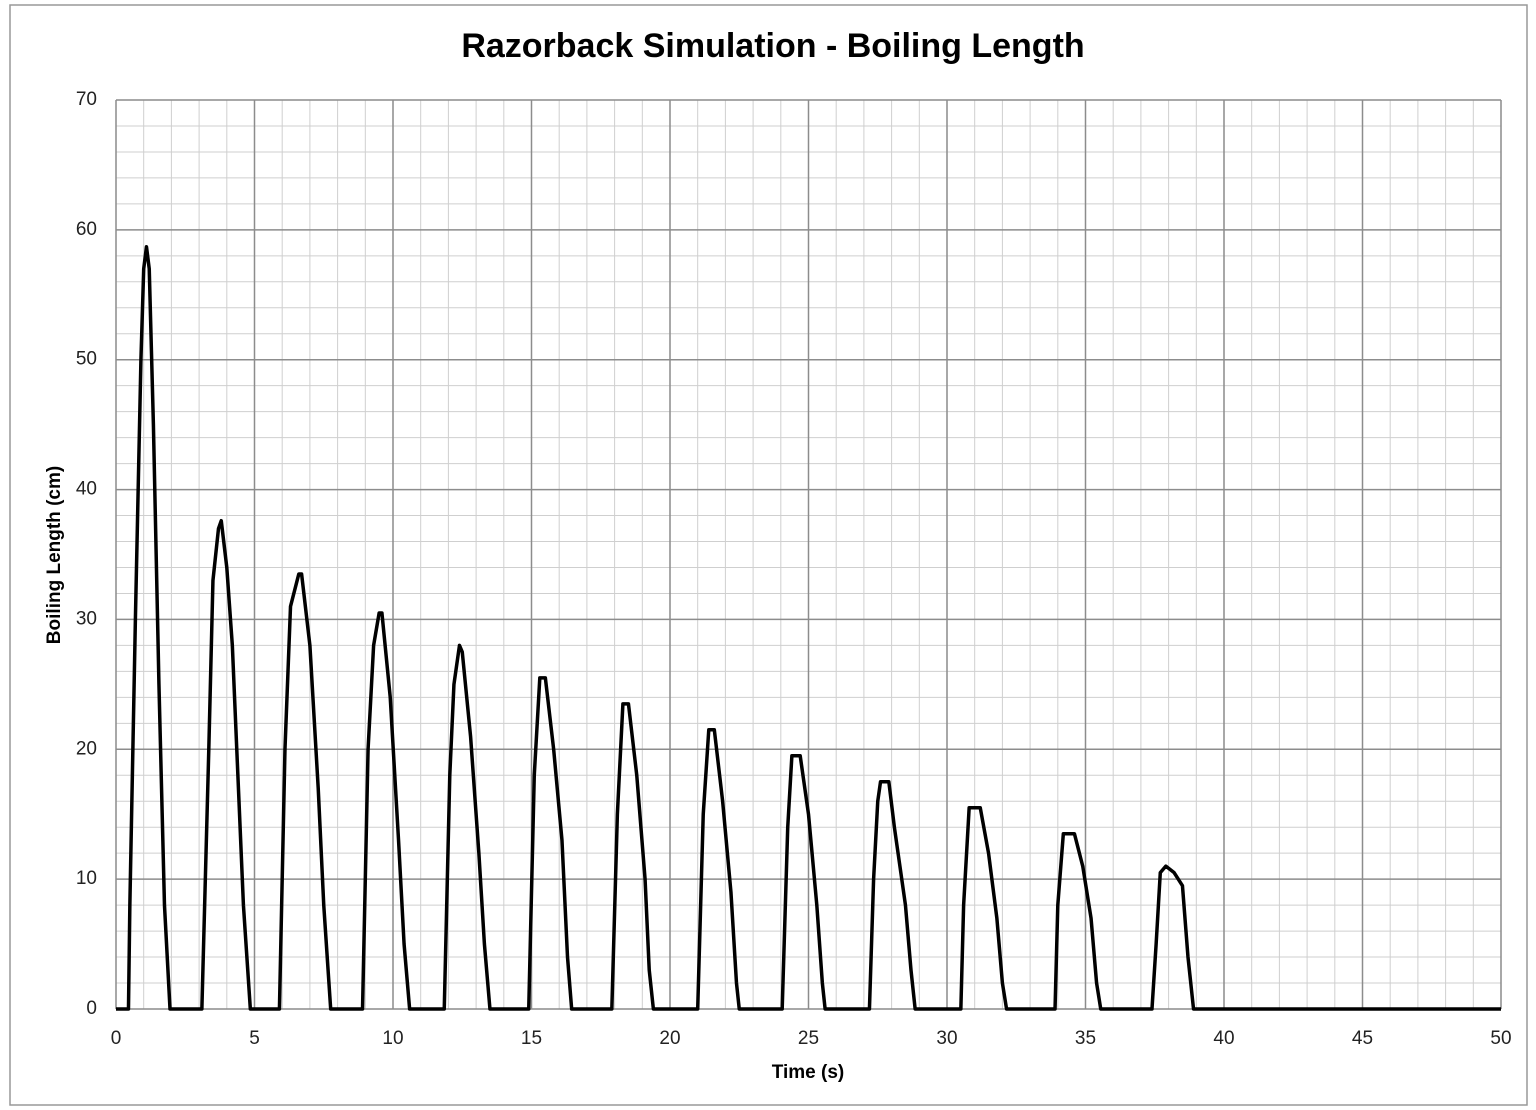 The height and width of the screenshot is (1110, 1536). What do you see at coordinates (116, 1038) in the screenshot?
I see `x-tick-label: 0` at bounding box center [116, 1038].